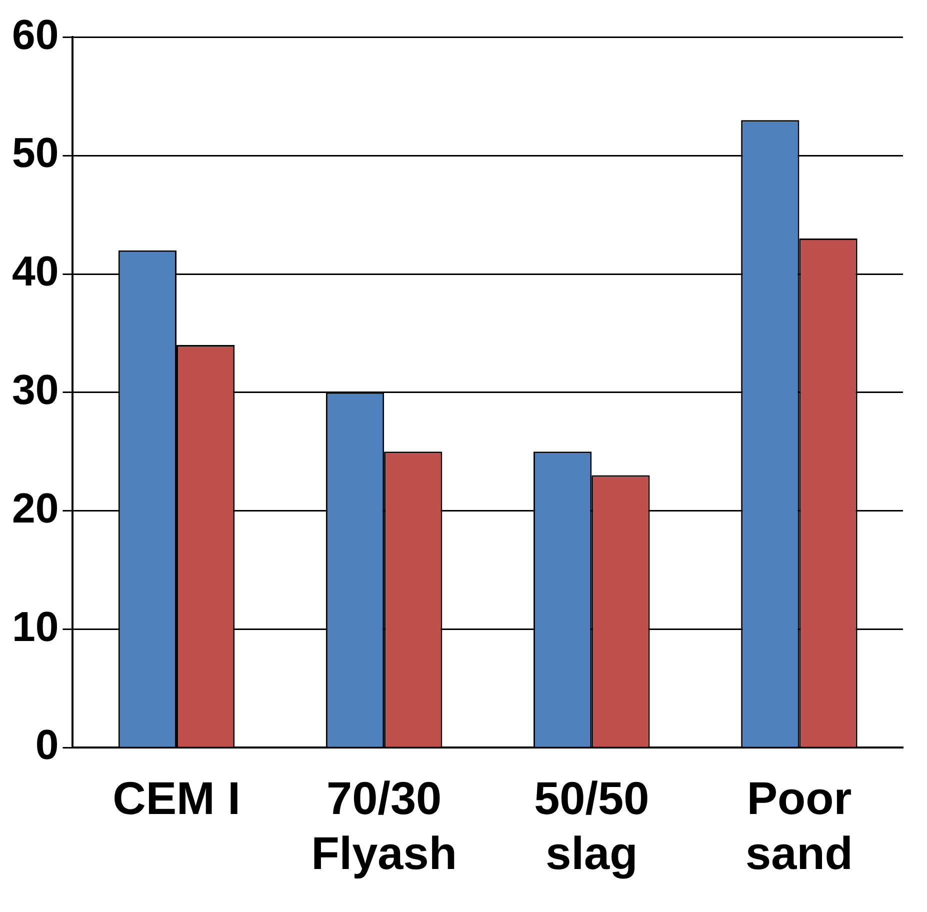 The width and height of the screenshot is (927, 912). What do you see at coordinates (35, 34) in the screenshot?
I see `y-tick-label: 60` at bounding box center [35, 34].